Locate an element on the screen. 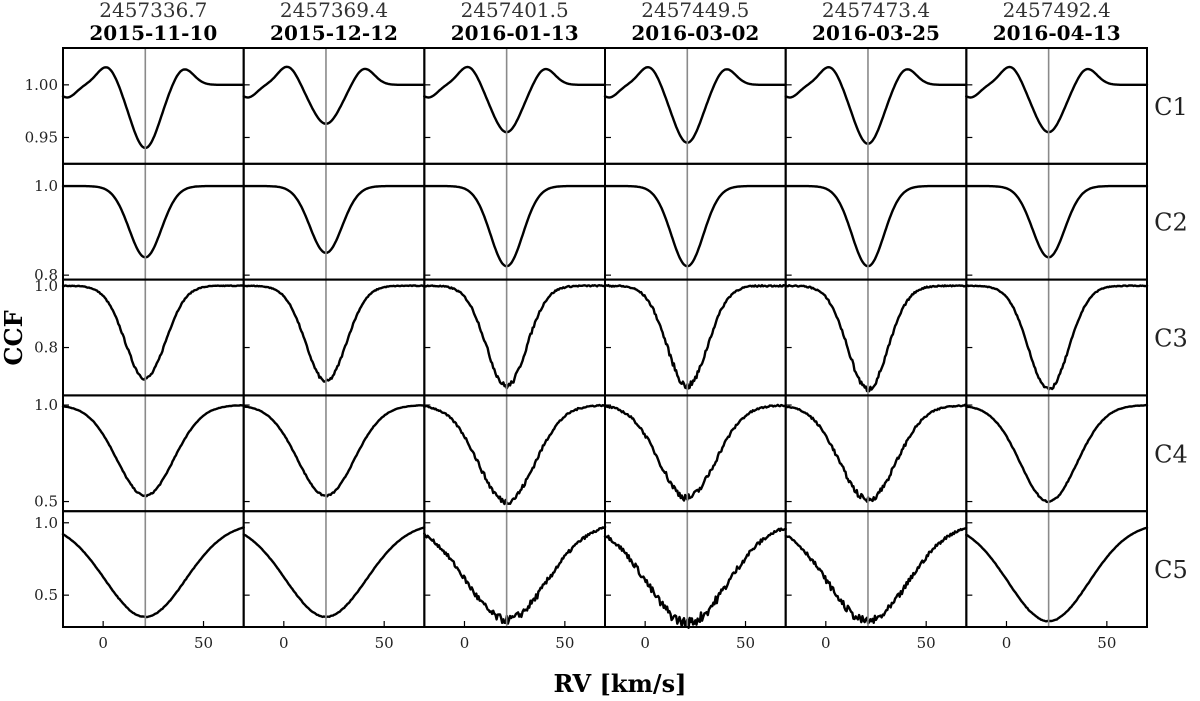 This screenshot has width=1200, height=701. y-axis-title: CCF is located at coordinates (14, 337).